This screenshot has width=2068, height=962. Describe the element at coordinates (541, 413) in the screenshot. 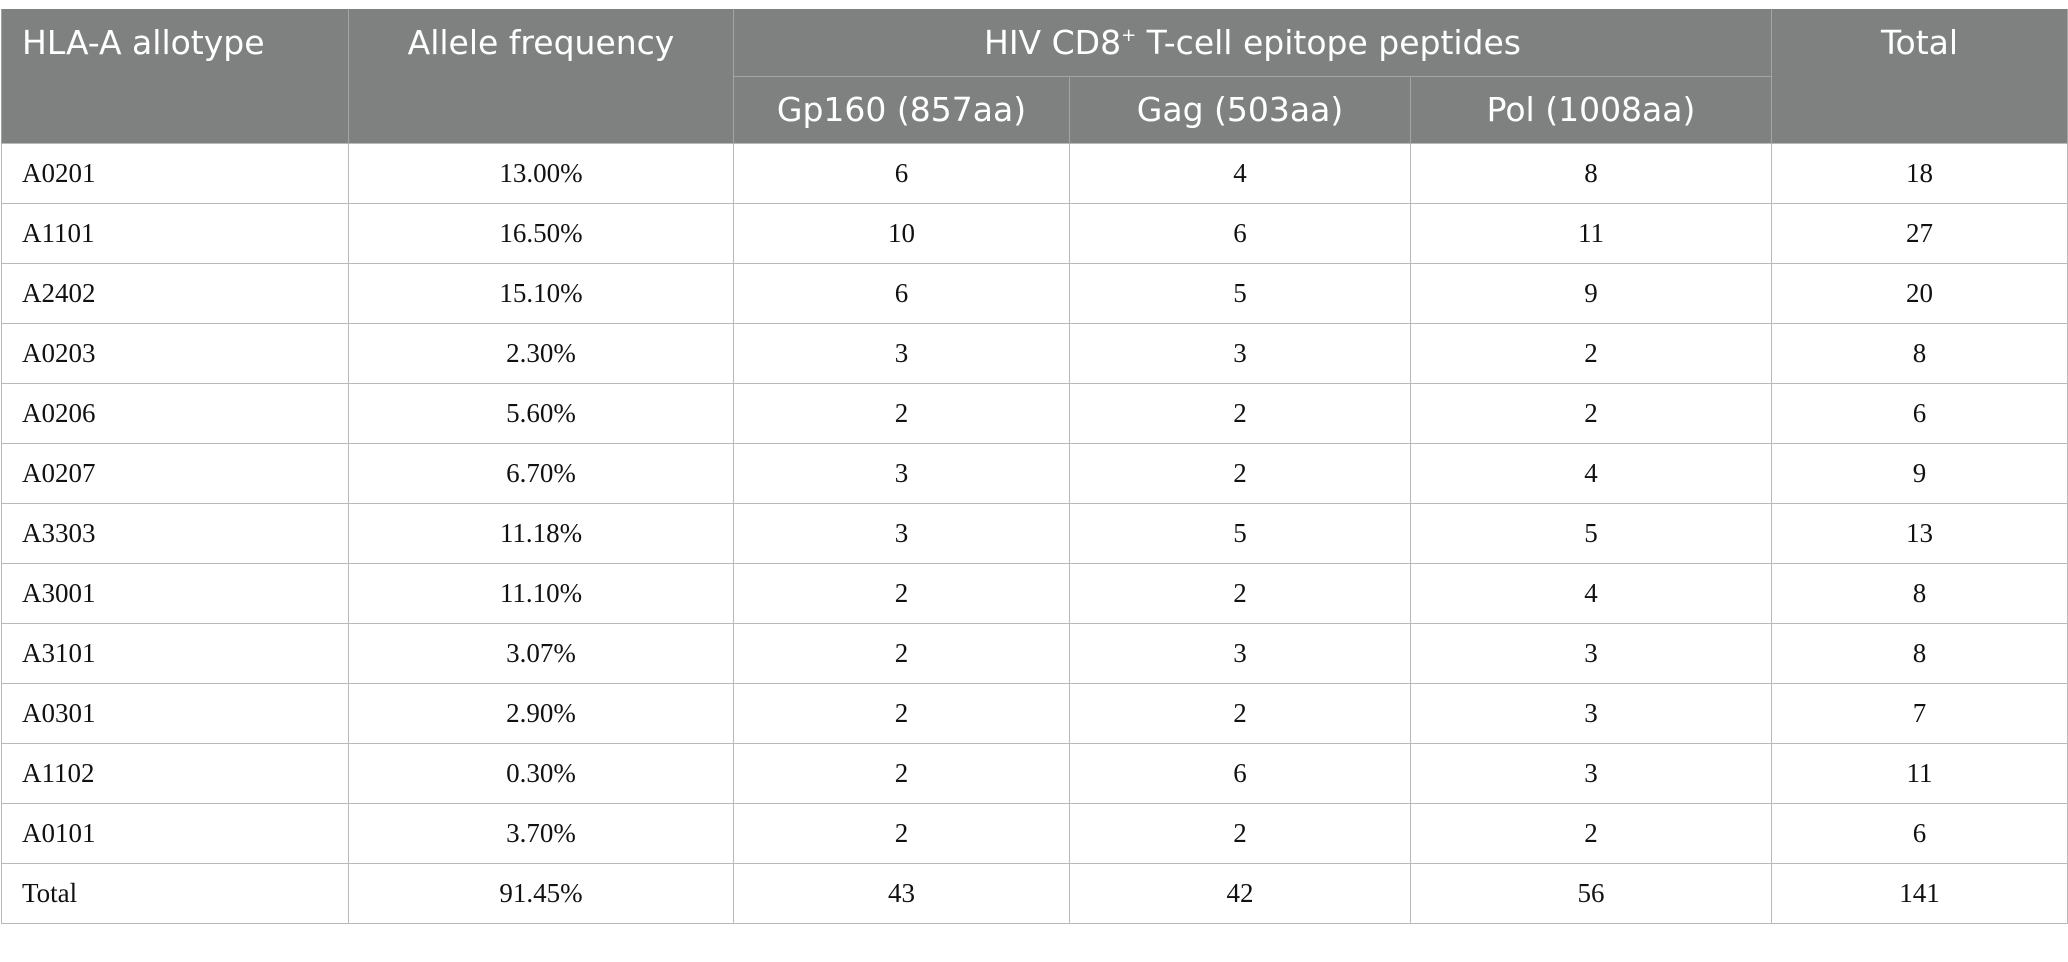

I see `cell-frequency: 5.60%` at that location.